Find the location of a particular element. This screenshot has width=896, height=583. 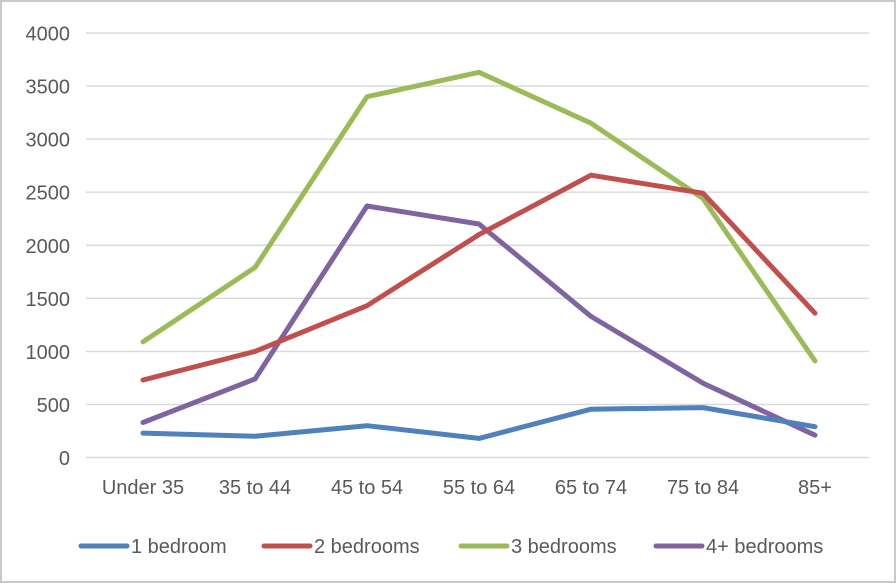

y-tick-label: 2000 is located at coordinates (48, 247).